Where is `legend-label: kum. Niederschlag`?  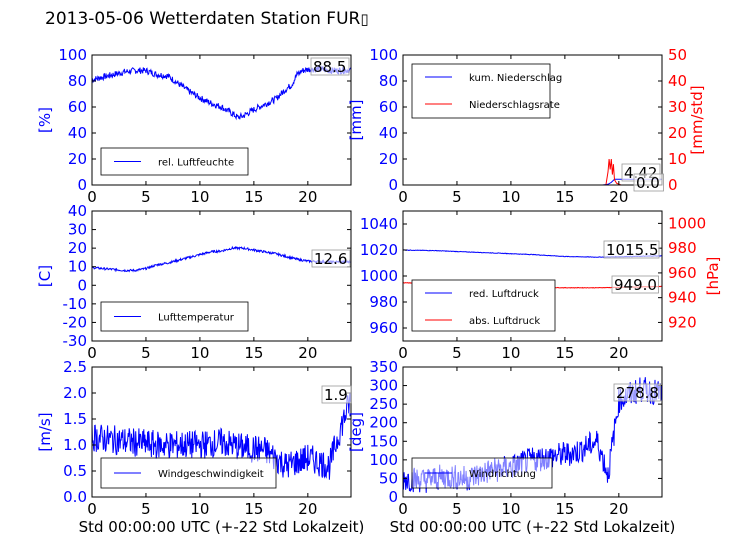 legend-label: kum. Niederschlag is located at coordinates (515, 78).